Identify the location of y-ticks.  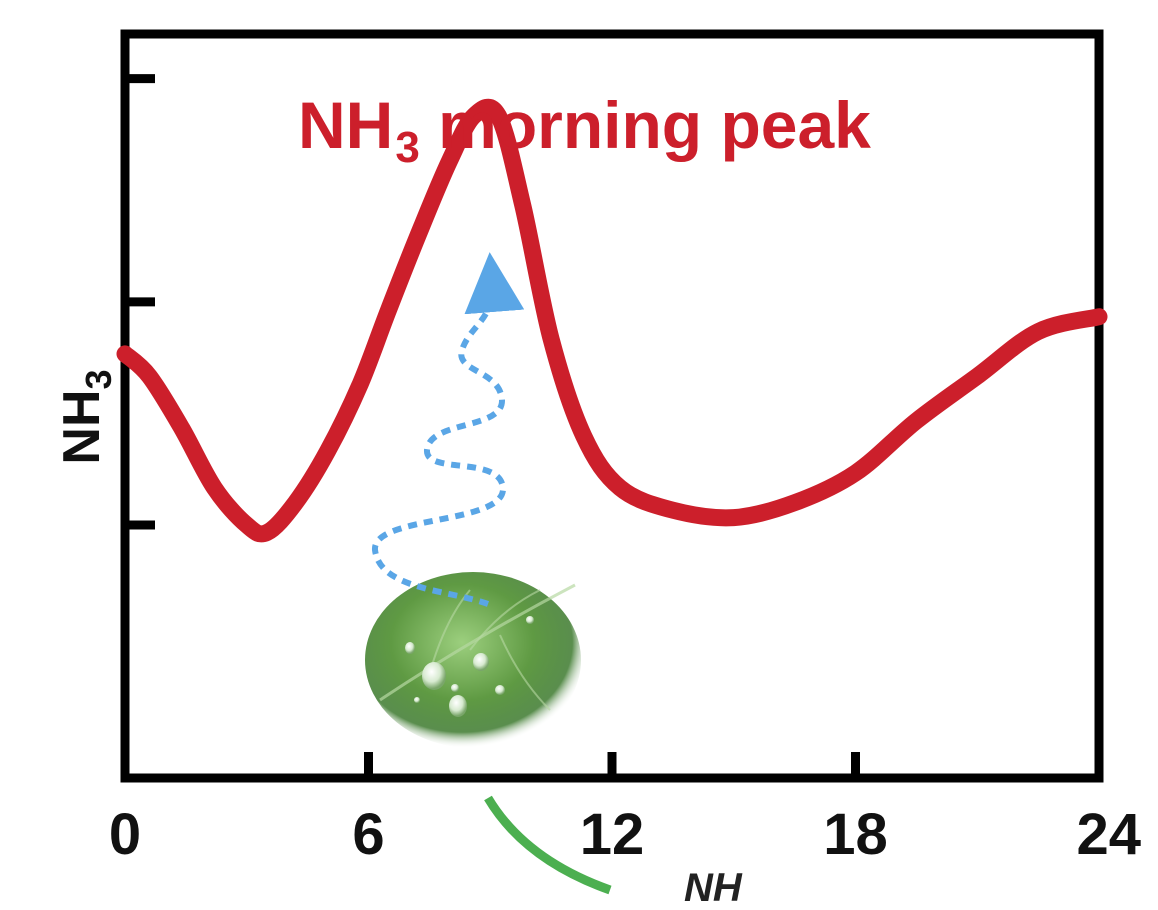
(140, 302).